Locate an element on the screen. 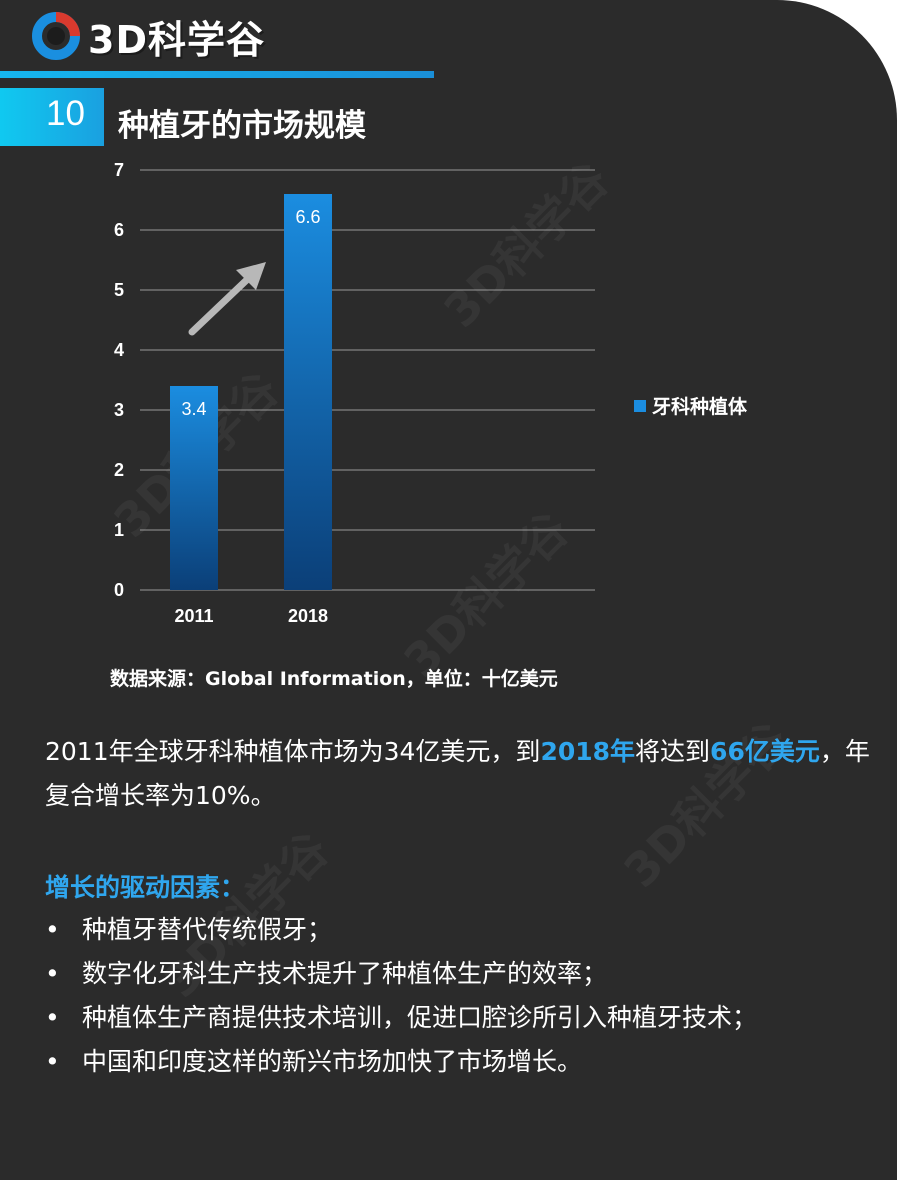 This screenshot has height=1180, width=897. logo: 3D科学谷 is located at coordinates (147, 36).